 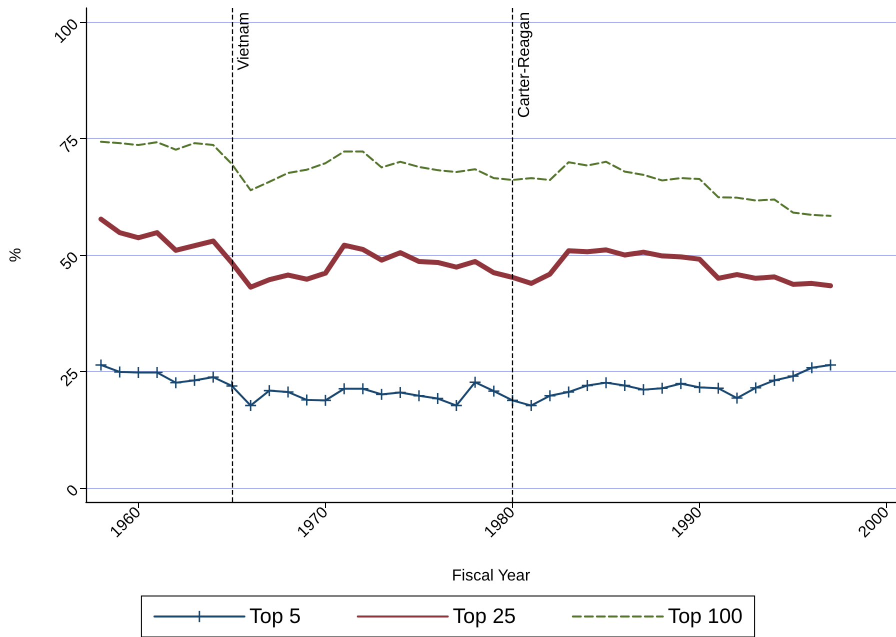 I want to click on y-tick-label: 75, so click(x=69, y=145).